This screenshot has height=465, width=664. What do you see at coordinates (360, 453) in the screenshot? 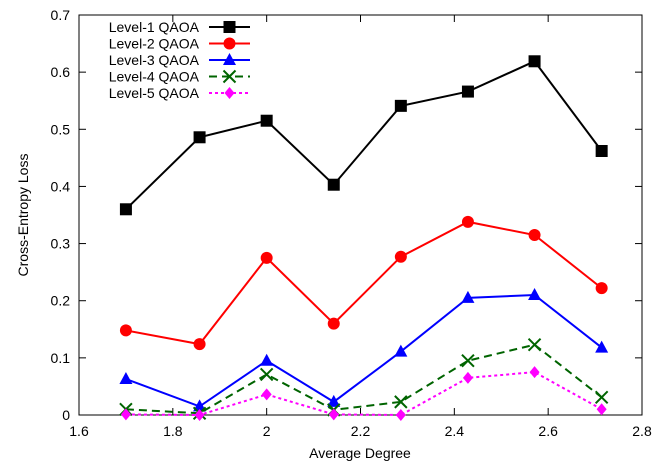
I see `x-axis-title: Average Degree` at bounding box center [360, 453].